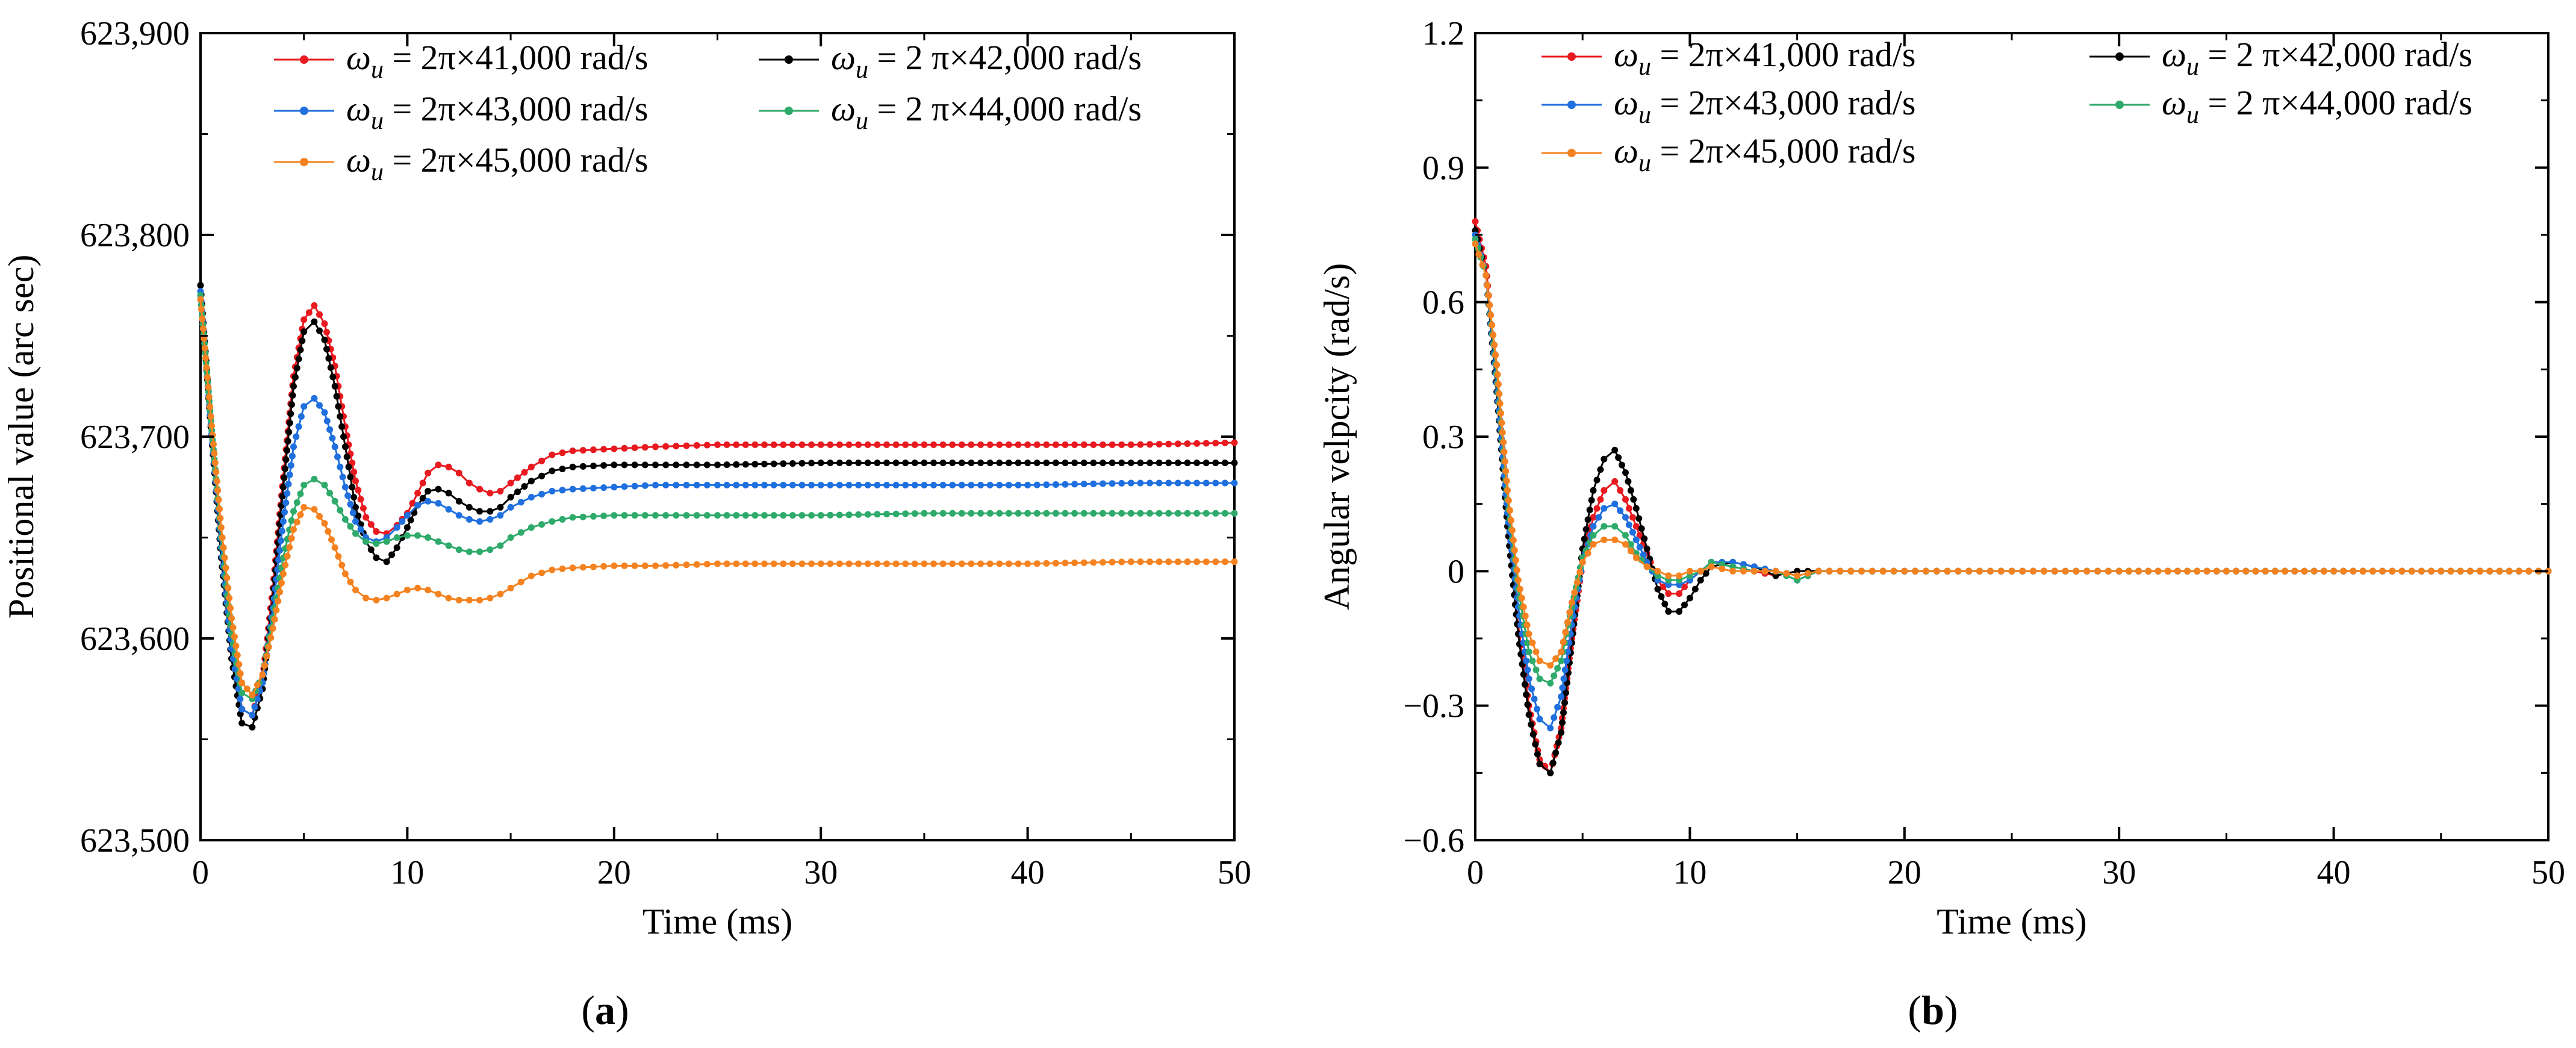 The height and width of the screenshot is (1048, 2576). What do you see at coordinates (2317, 58) in the screenshot?
I see `legend-label: ωu = 2 π×42,000 rad/s` at bounding box center [2317, 58].